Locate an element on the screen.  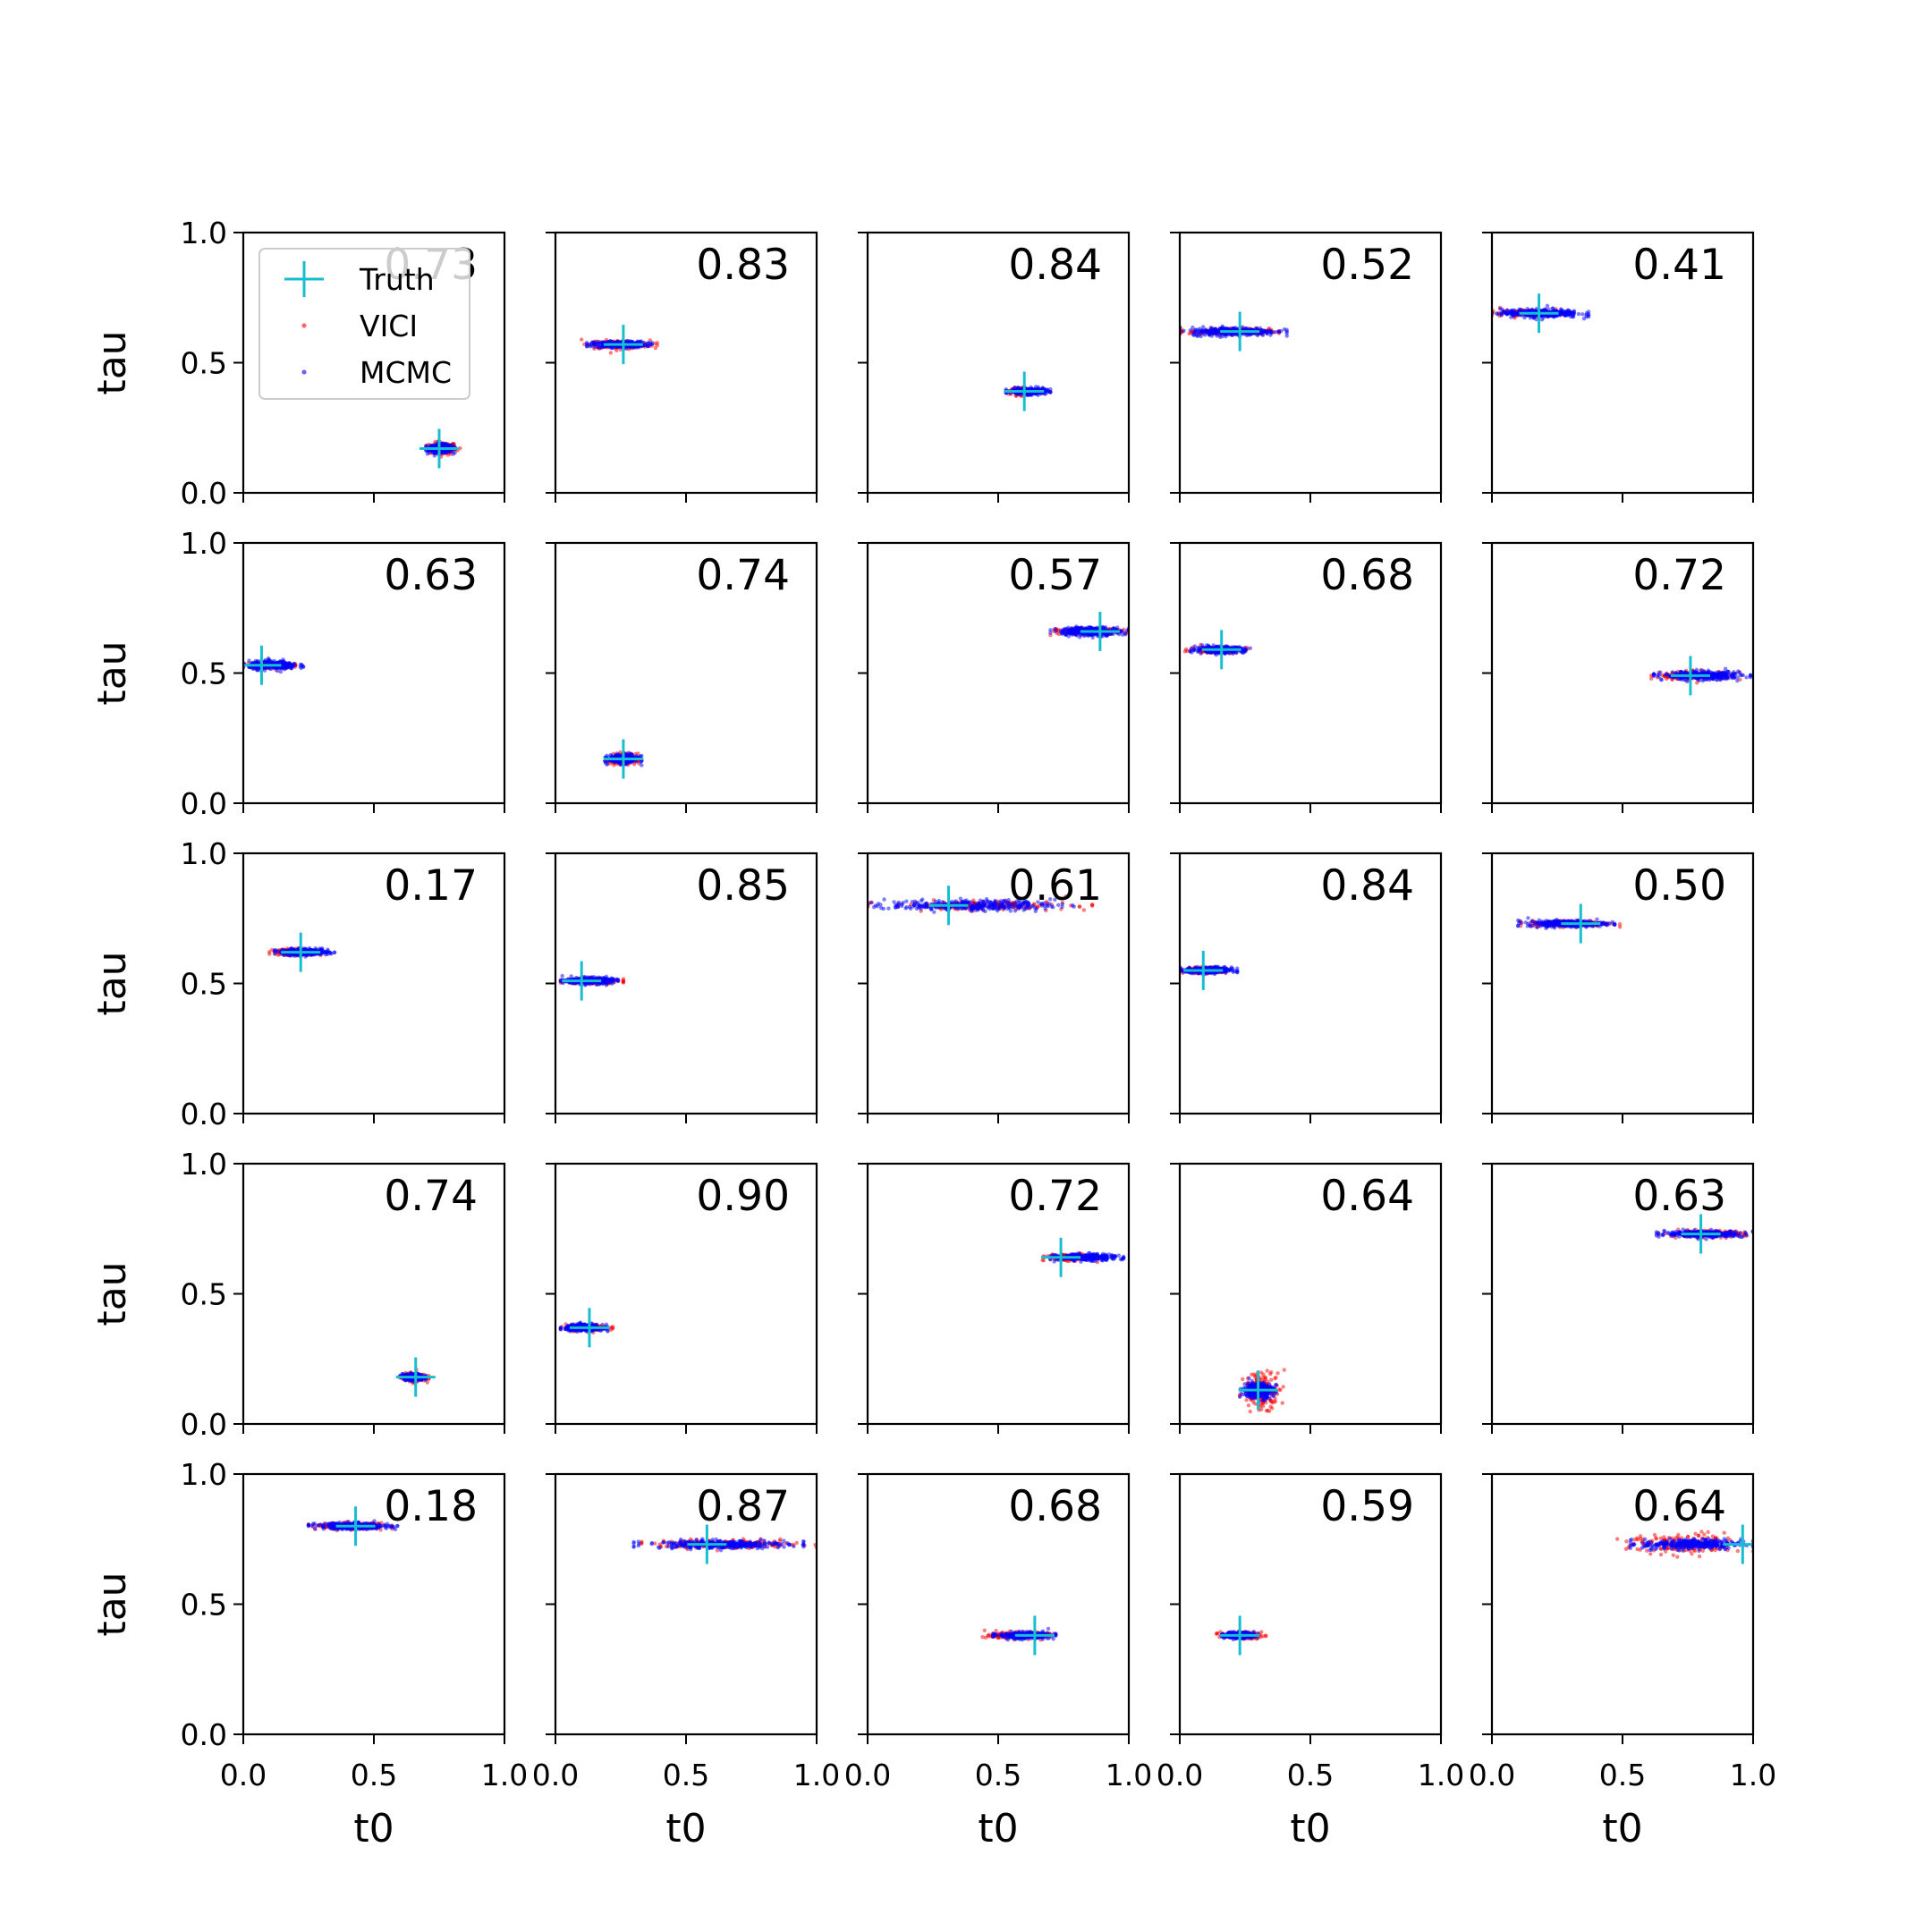
panel: 0.68 is located at coordinates (1306, 677).